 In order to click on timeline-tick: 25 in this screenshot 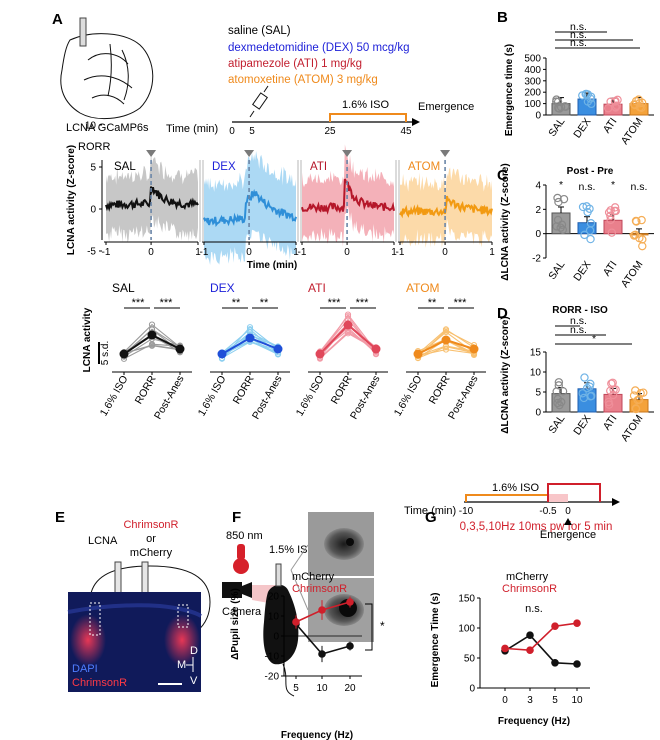, I will do `click(330, 131)`.